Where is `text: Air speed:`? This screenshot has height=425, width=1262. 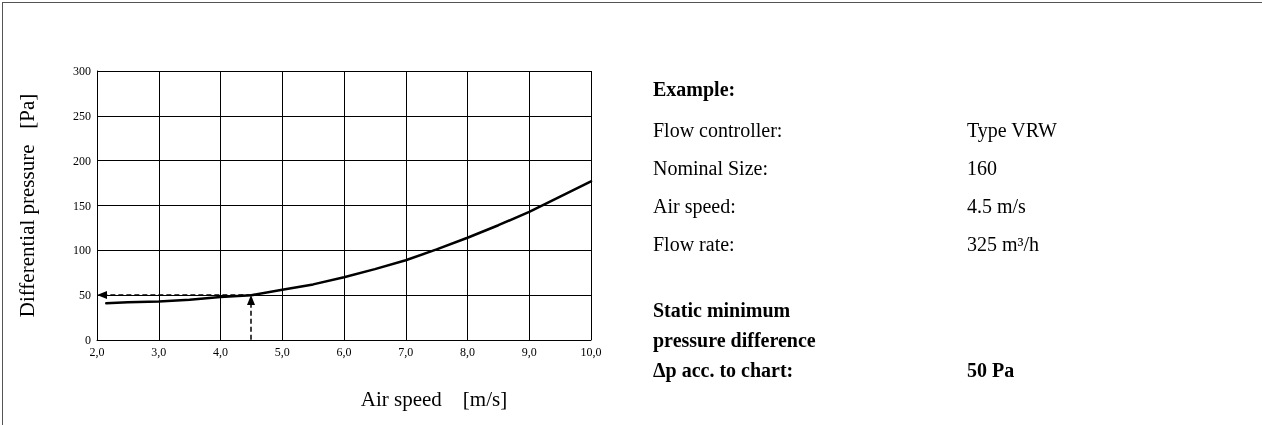
text: Air speed: is located at coordinates (695, 206).